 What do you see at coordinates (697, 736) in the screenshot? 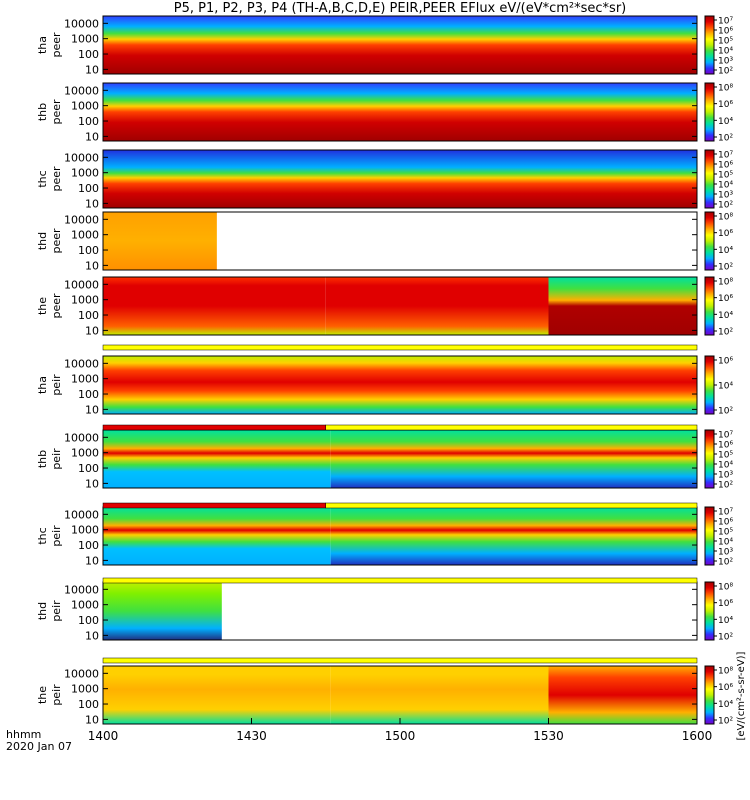
I see `x-tick-label: 1600` at bounding box center [697, 736].